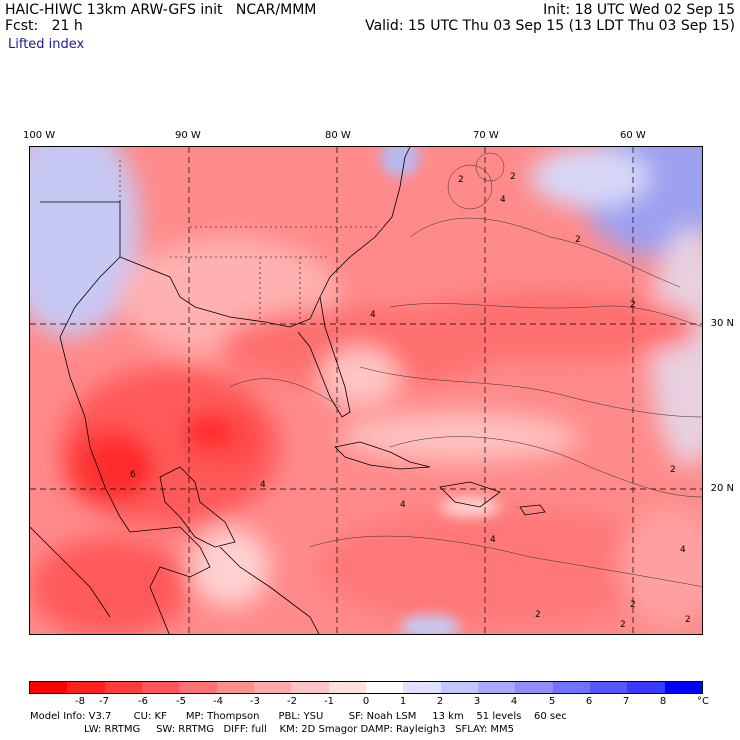 The height and width of the screenshot is (740, 740). I want to click on legend-tick: -2, so click(292, 701).